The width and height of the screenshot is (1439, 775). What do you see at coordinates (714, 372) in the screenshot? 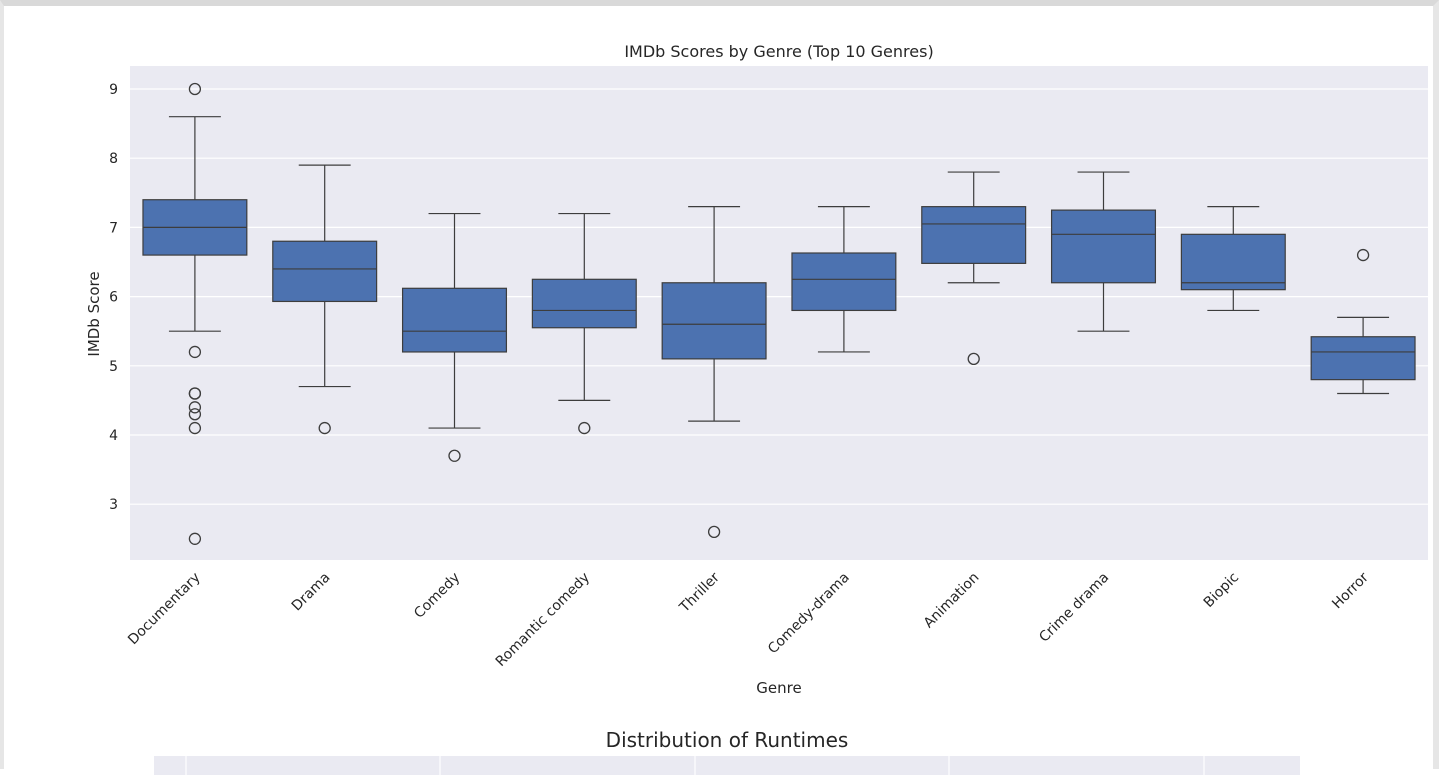
I see `box-thriller` at bounding box center [714, 372].